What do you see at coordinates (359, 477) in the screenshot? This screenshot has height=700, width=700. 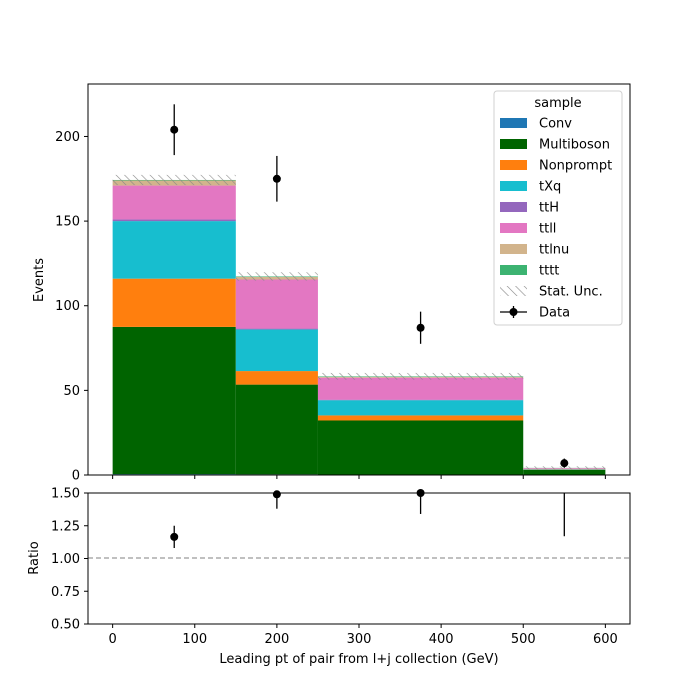 I see `main-x-ticks` at bounding box center [359, 477].